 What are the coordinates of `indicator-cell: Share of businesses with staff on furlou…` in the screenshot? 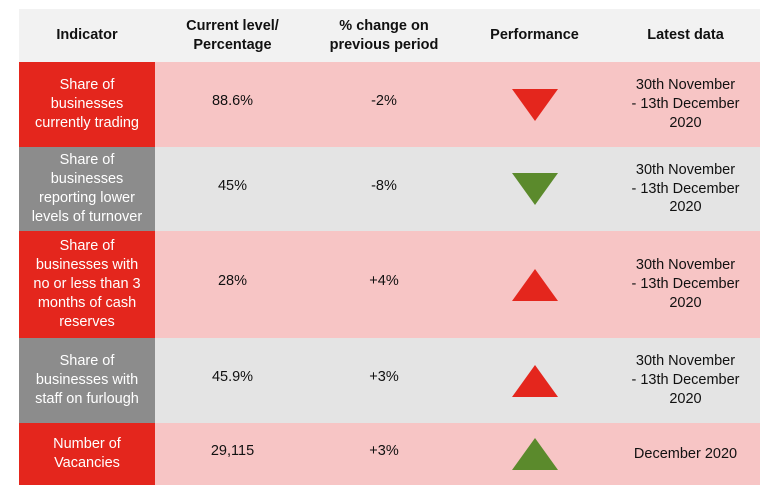 It's located at (87, 380).